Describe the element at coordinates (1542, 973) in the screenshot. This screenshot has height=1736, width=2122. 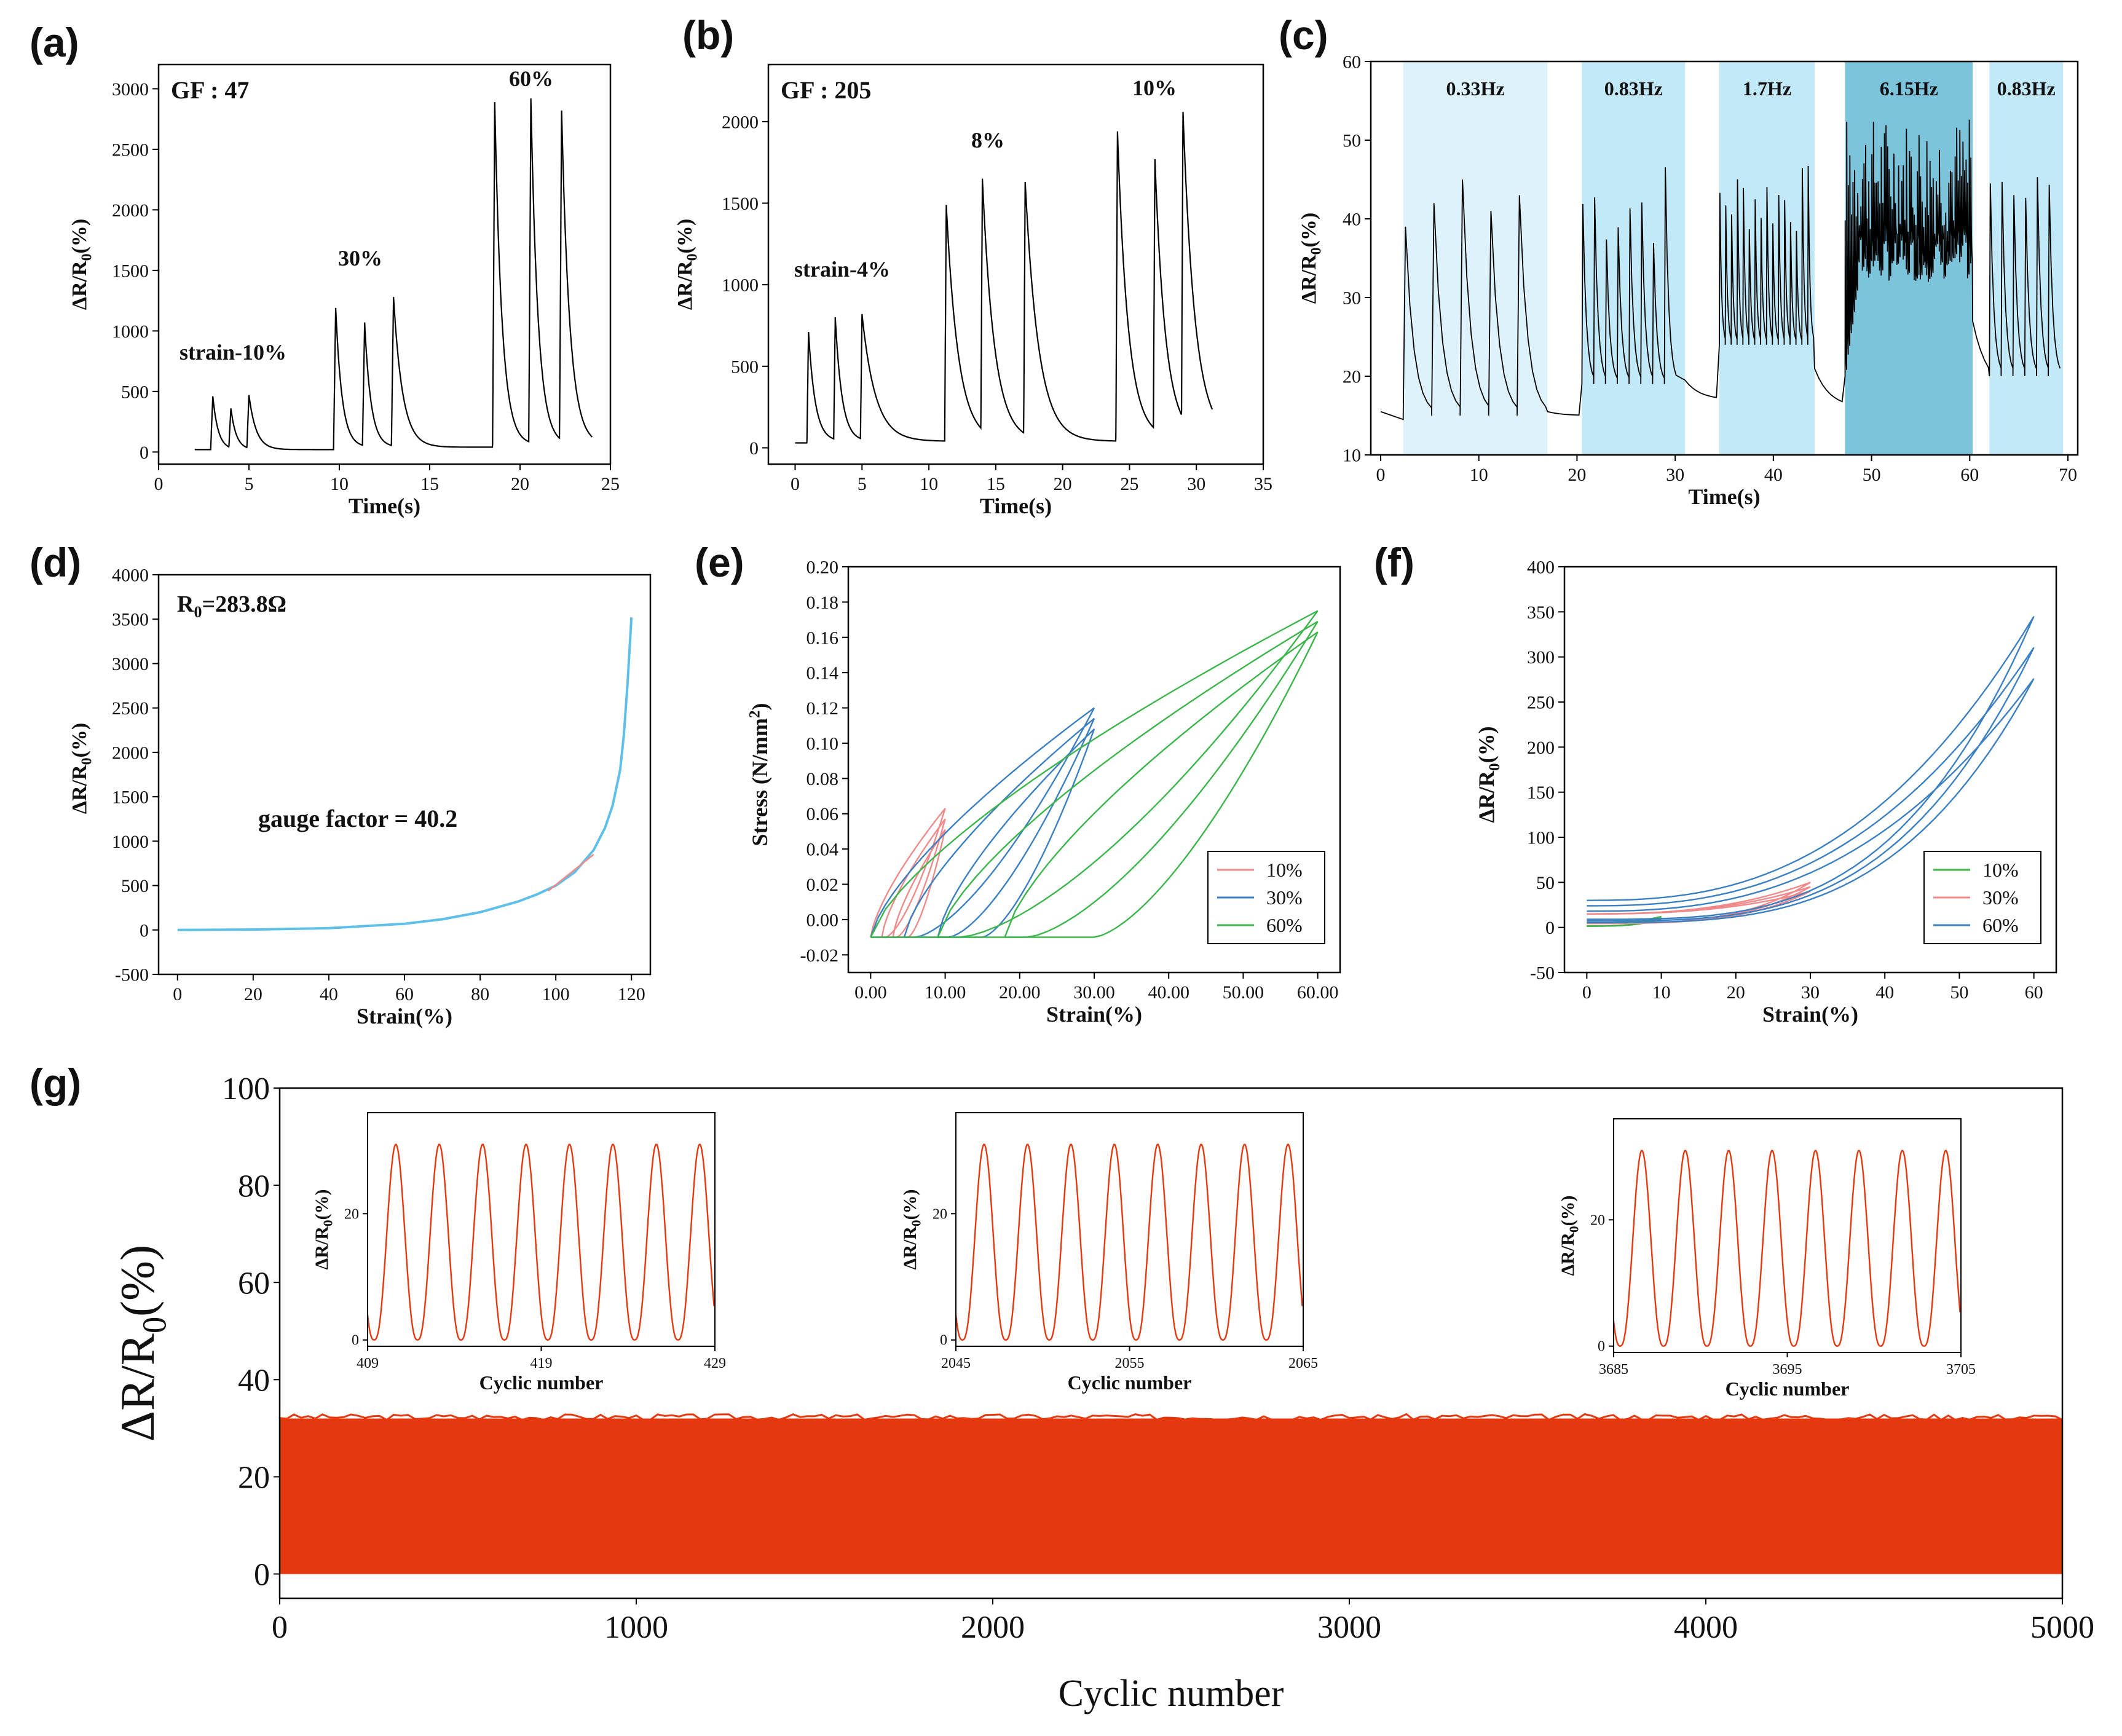
I see `y-tick-label: -50` at that location.